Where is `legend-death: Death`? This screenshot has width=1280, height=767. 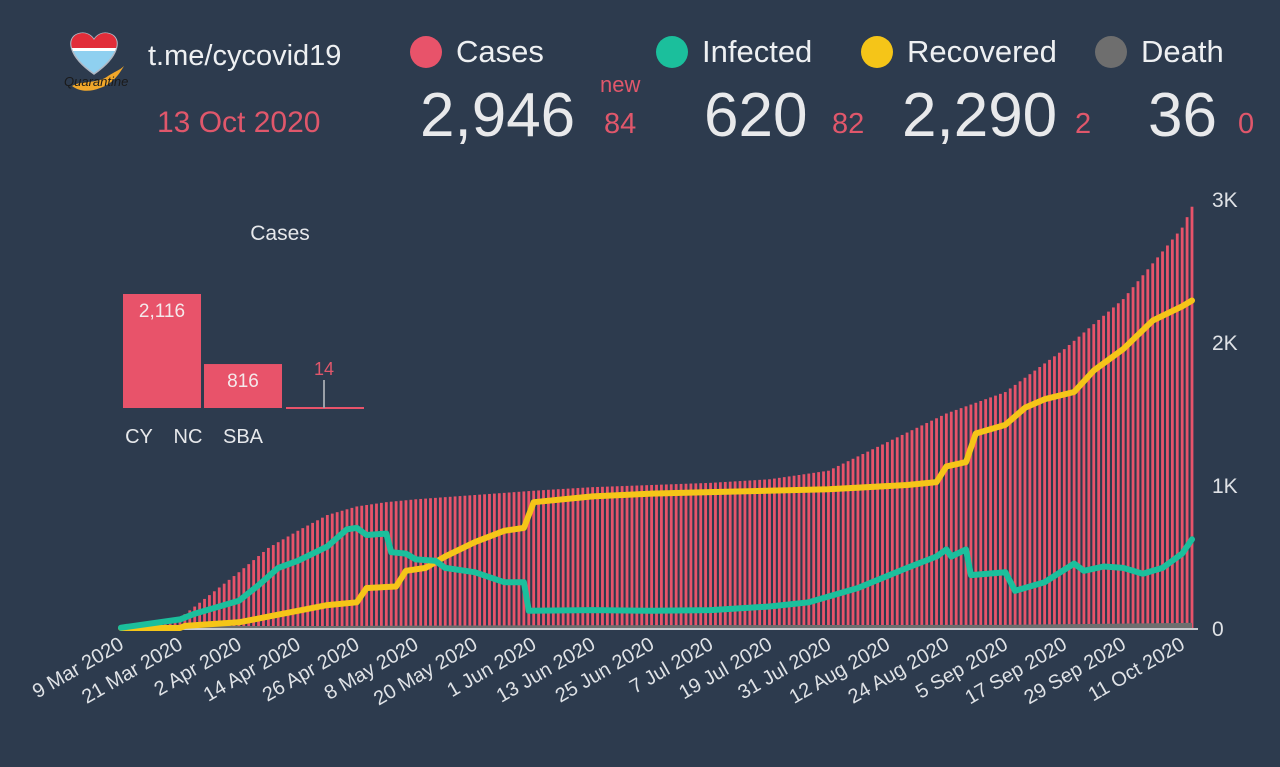
legend-death: Death is located at coordinates (1159, 52).